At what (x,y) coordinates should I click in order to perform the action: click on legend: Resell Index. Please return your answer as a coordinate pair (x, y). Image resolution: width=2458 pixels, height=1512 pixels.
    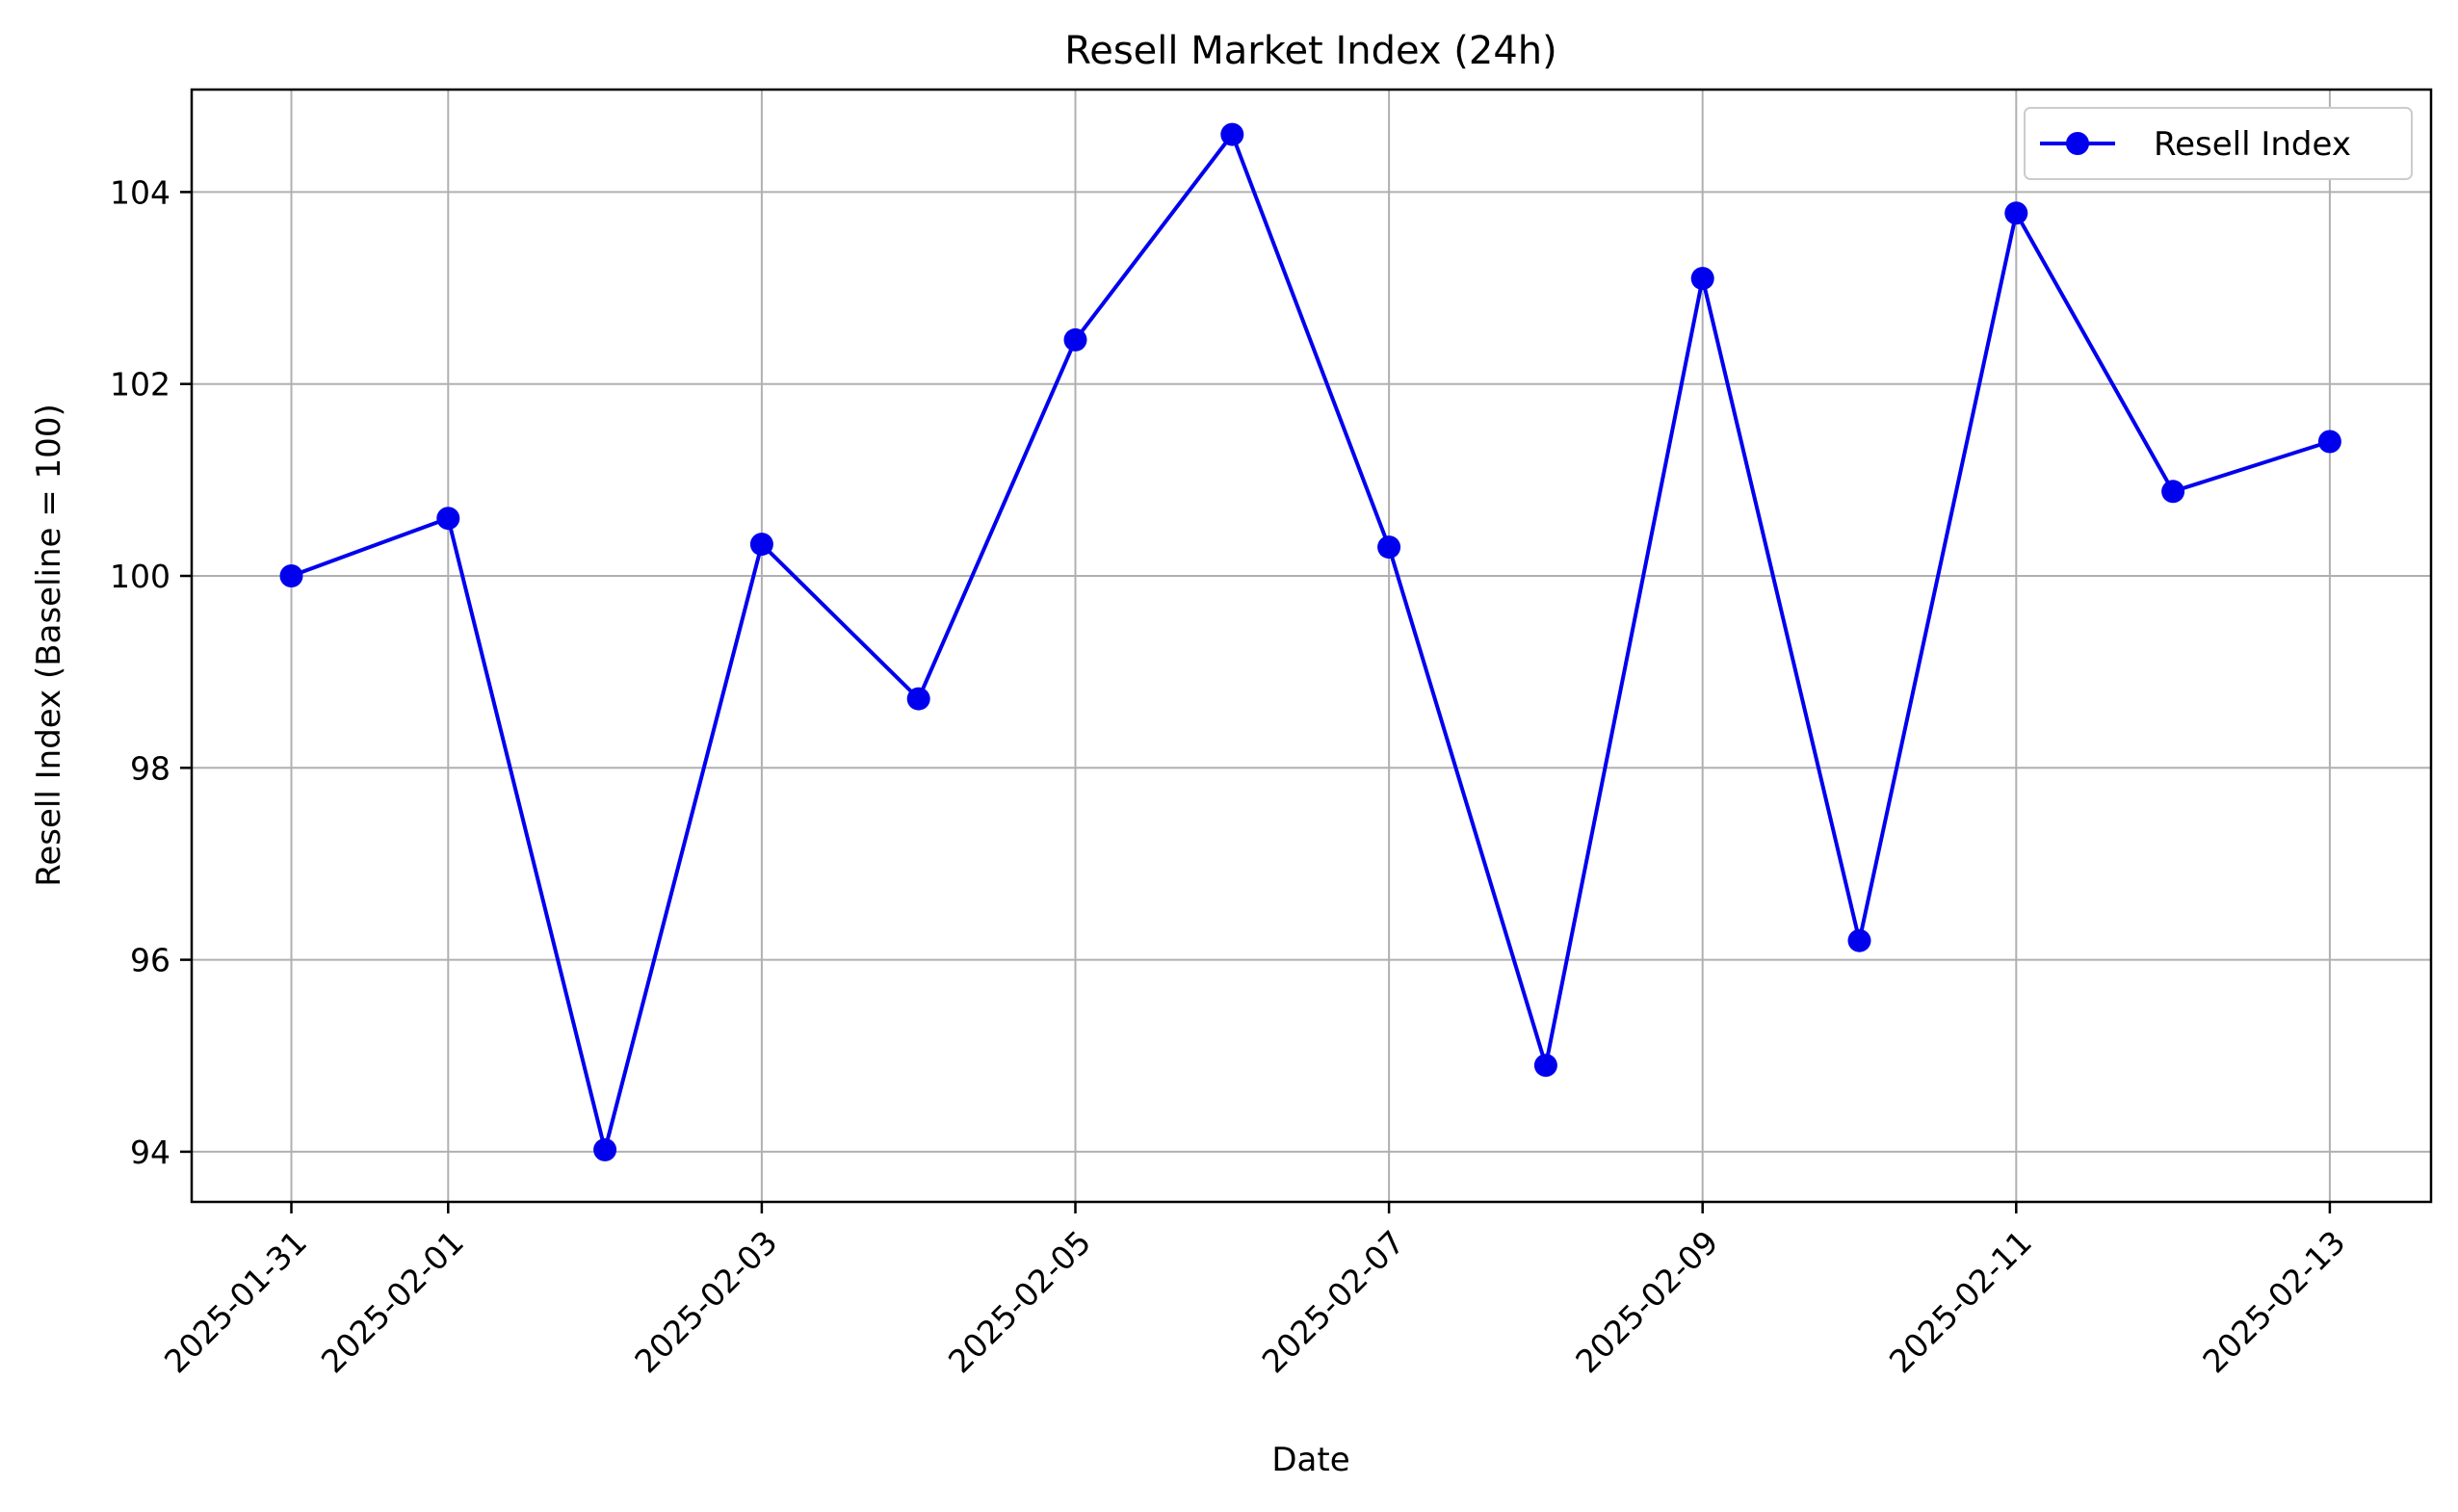
    Looking at the image, I should click on (2218, 143).